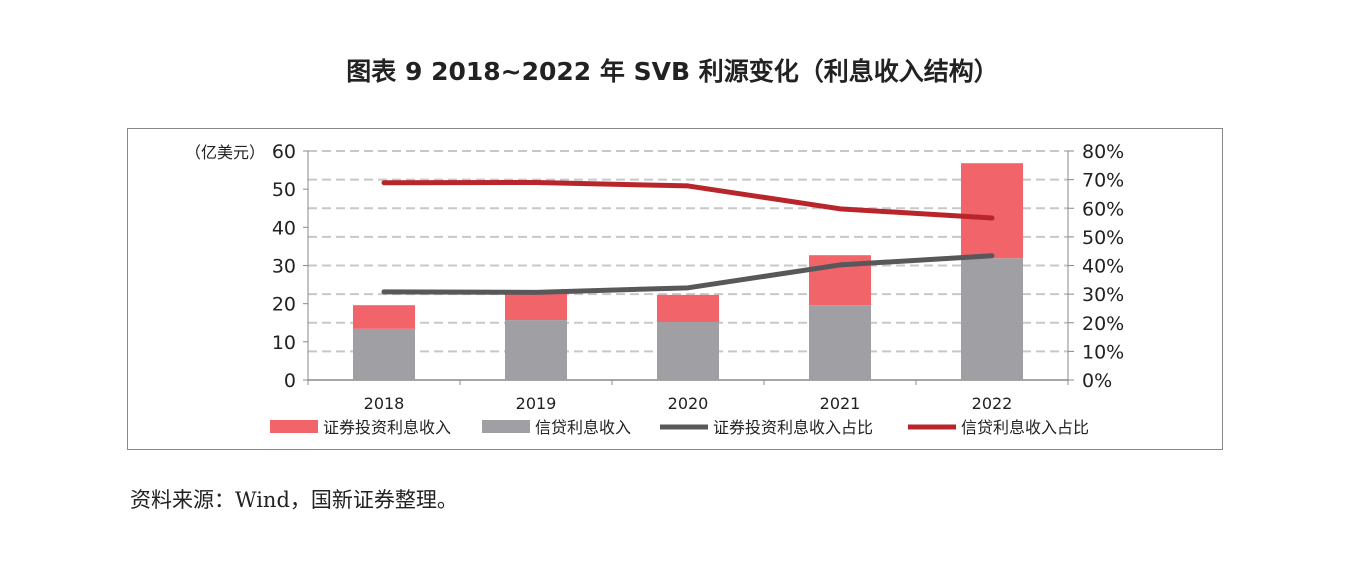 The height and width of the screenshot is (562, 1345). Describe the element at coordinates (384, 354) in the screenshot. I see `bar-2018-loan` at that location.